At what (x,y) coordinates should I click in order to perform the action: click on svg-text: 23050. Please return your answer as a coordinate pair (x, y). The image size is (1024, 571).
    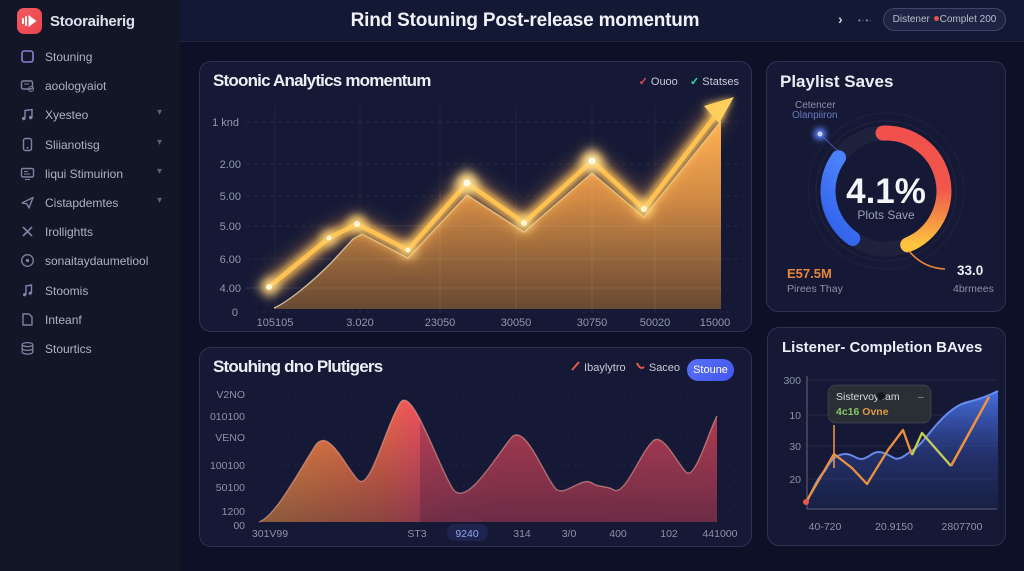
    Looking at the image, I should click on (440, 323).